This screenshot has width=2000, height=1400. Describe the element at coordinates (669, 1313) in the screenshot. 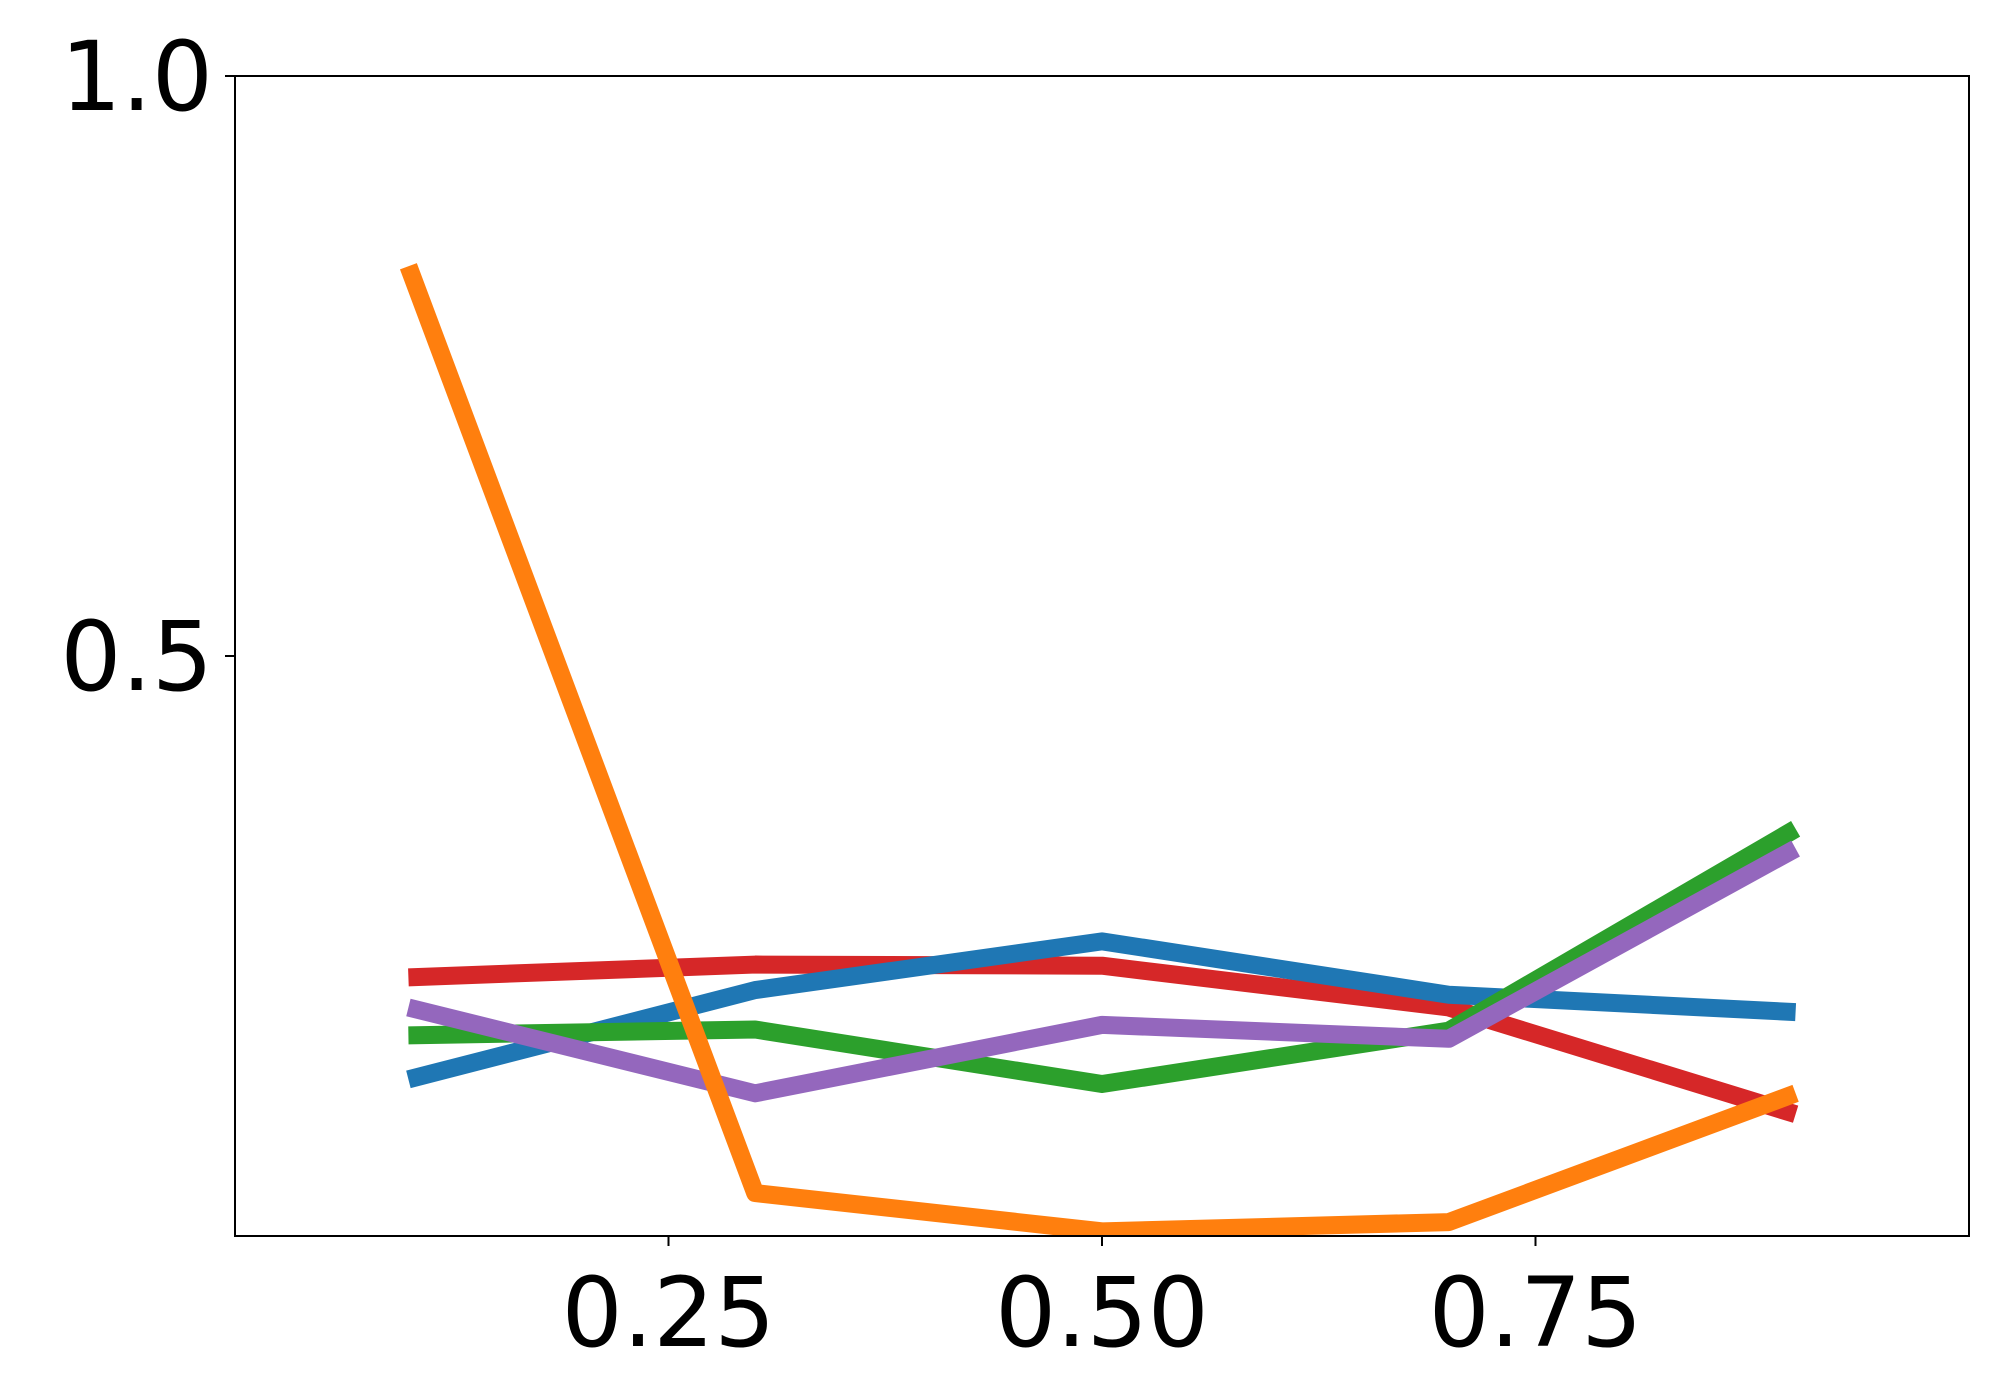

I see `x-tick-label: 0.25` at that location.